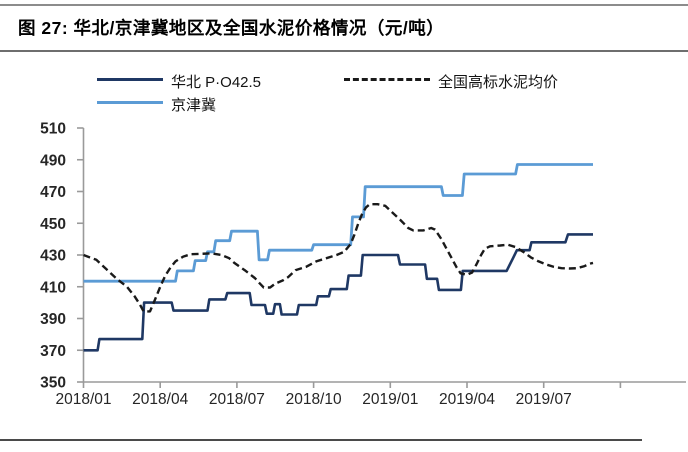 This screenshot has height=452, width=688. What do you see at coordinates (53, 224) in the screenshot?
I see `y-tick-label: 450` at bounding box center [53, 224].